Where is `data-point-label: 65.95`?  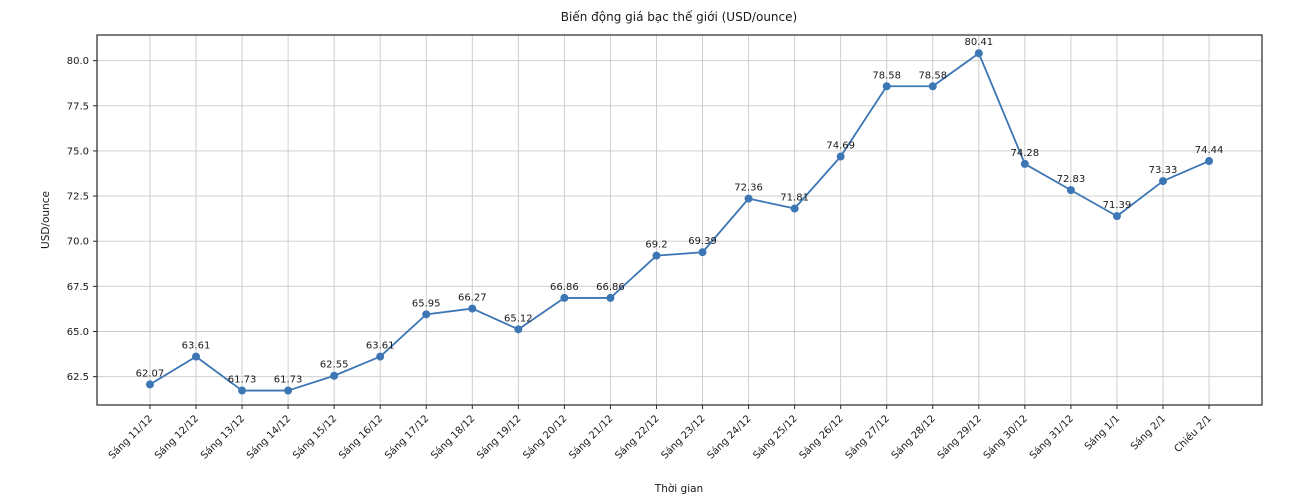
data-point-label: 65.95 is located at coordinates (426, 303).